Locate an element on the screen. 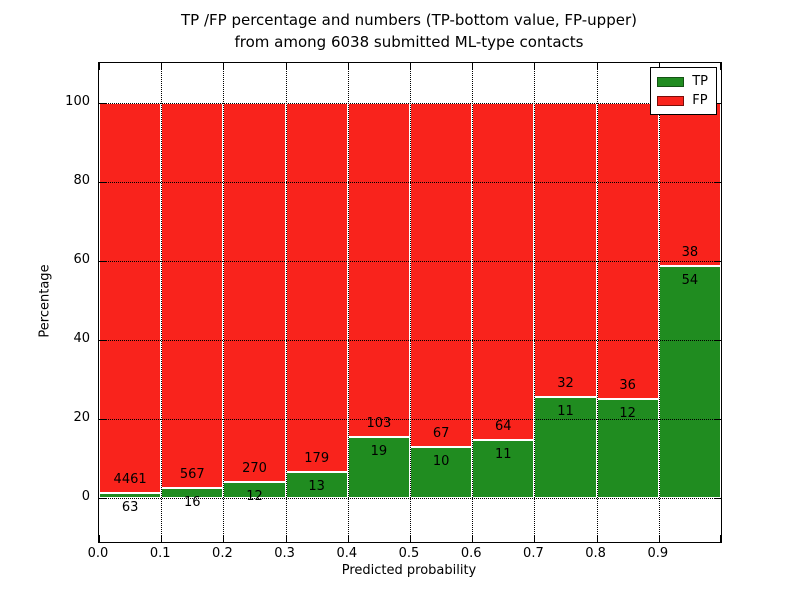 The width and height of the screenshot is (800, 600). legend-swatch-tp-icon is located at coordinates (671, 81).